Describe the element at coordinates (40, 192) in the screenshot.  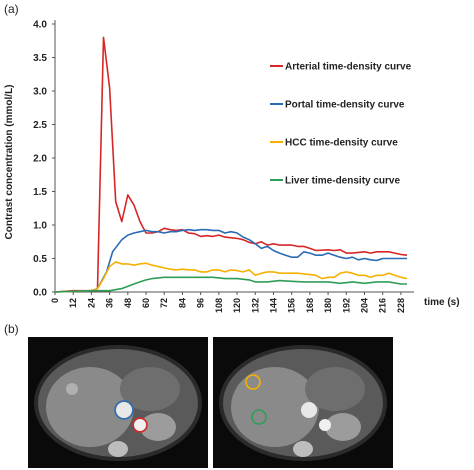
I see `y-tick-label: 1.5` at that location.